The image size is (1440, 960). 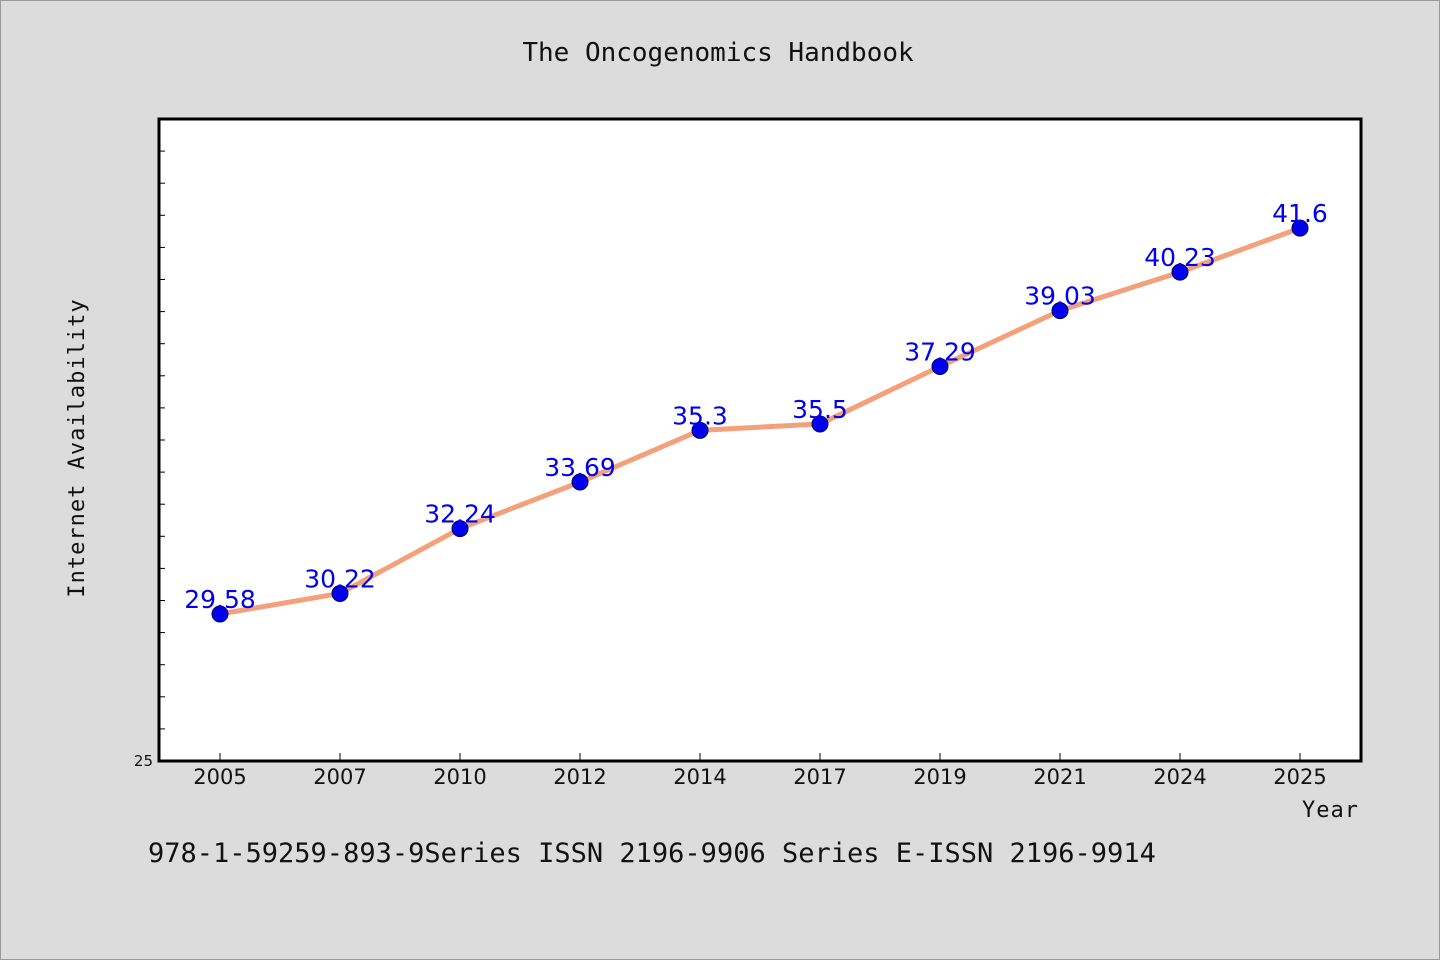 I want to click on data-label: 37.29, so click(x=940, y=351).